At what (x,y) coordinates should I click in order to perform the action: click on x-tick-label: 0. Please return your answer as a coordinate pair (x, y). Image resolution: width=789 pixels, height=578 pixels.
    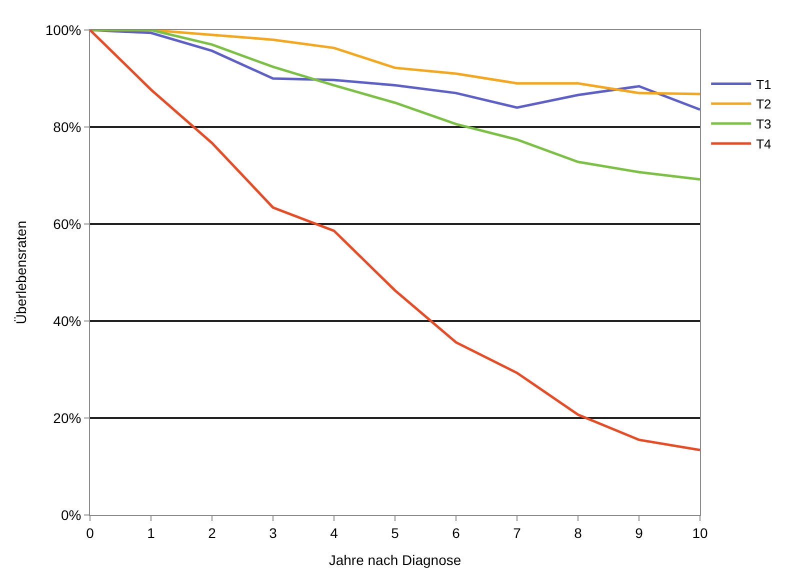
    Looking at the image, I should click on (90, 532).